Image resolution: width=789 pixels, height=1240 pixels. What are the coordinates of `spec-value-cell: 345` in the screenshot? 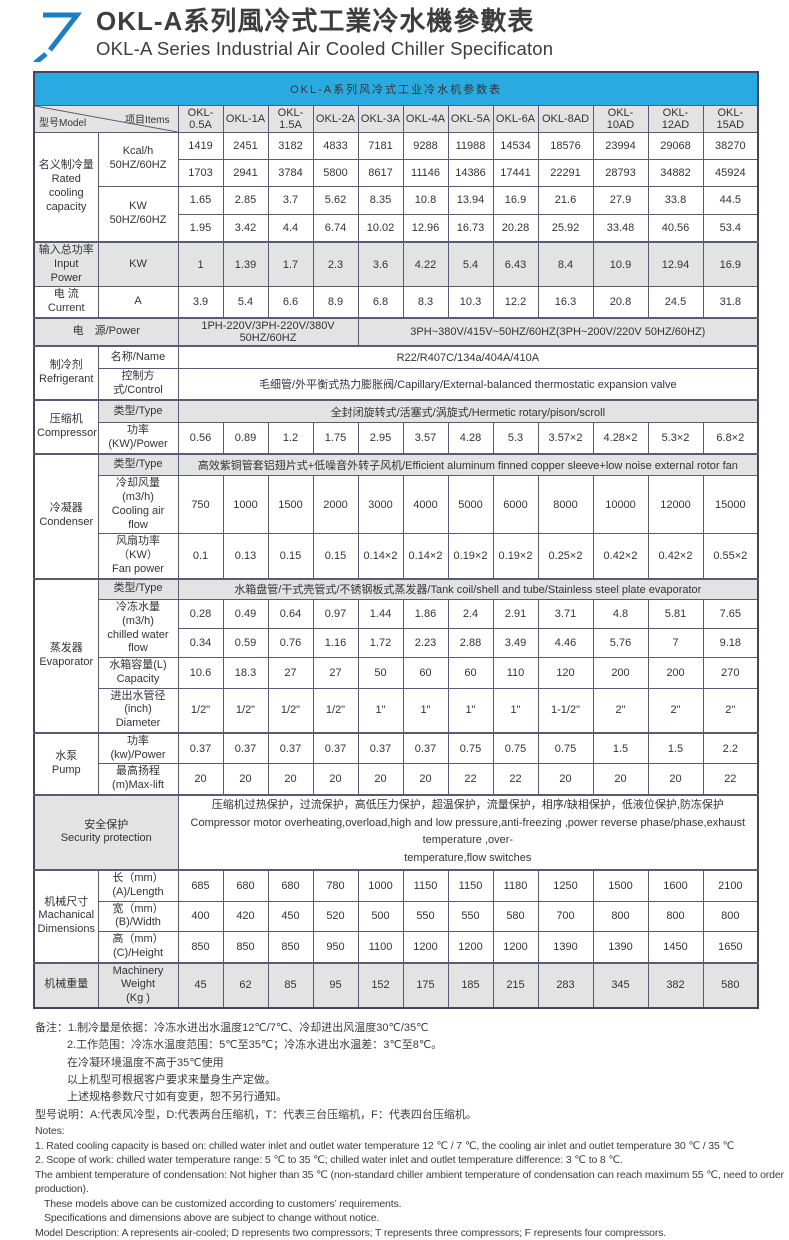 It's located at (620, 985).